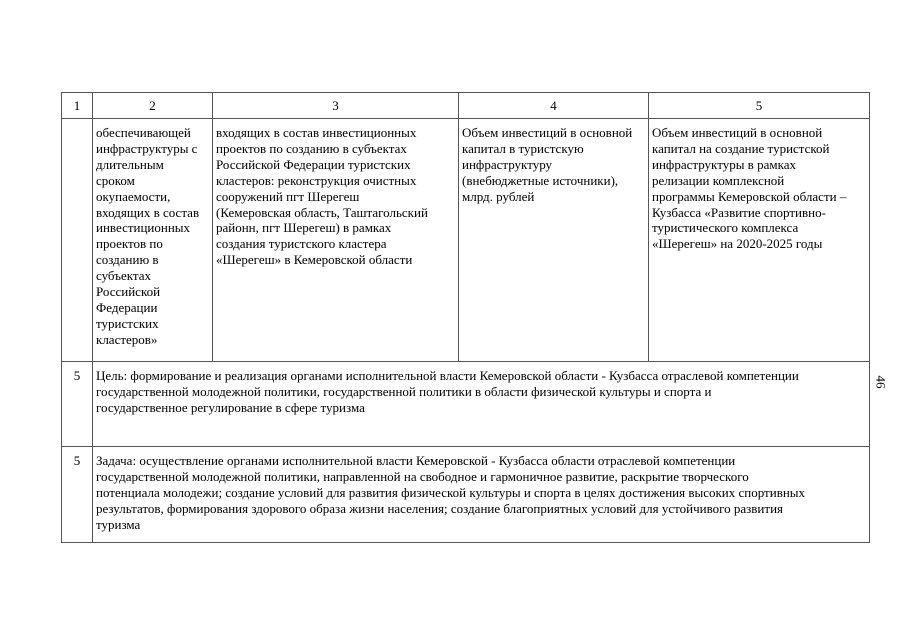  I want to click on page-number: 46, so click(881, 382).